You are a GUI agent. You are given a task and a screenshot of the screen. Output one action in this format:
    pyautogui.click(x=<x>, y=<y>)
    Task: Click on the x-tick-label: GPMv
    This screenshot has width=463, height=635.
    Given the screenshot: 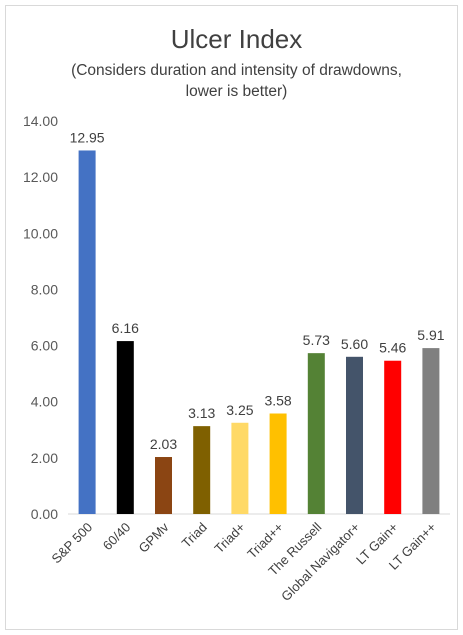 What is the action you would take?
    pyautogui.click(x=153, y=537)
    